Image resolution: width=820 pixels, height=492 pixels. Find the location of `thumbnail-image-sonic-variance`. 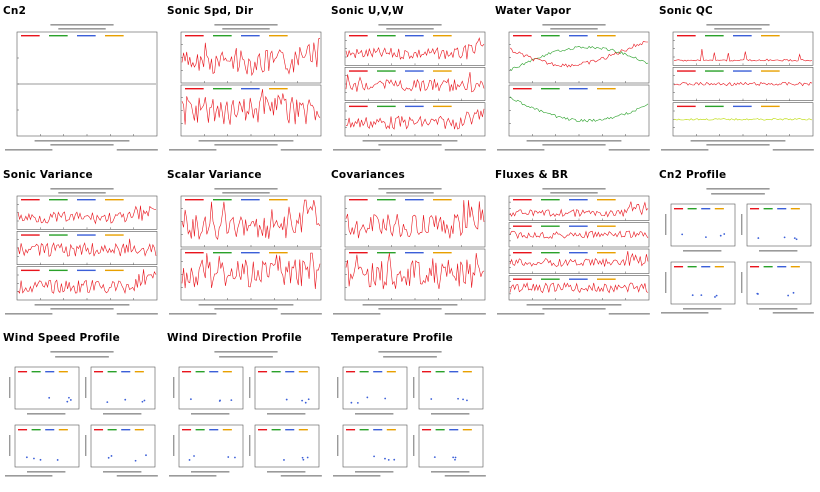

thumbnail-image-sonic-variance is located at coordinates (81, 251).